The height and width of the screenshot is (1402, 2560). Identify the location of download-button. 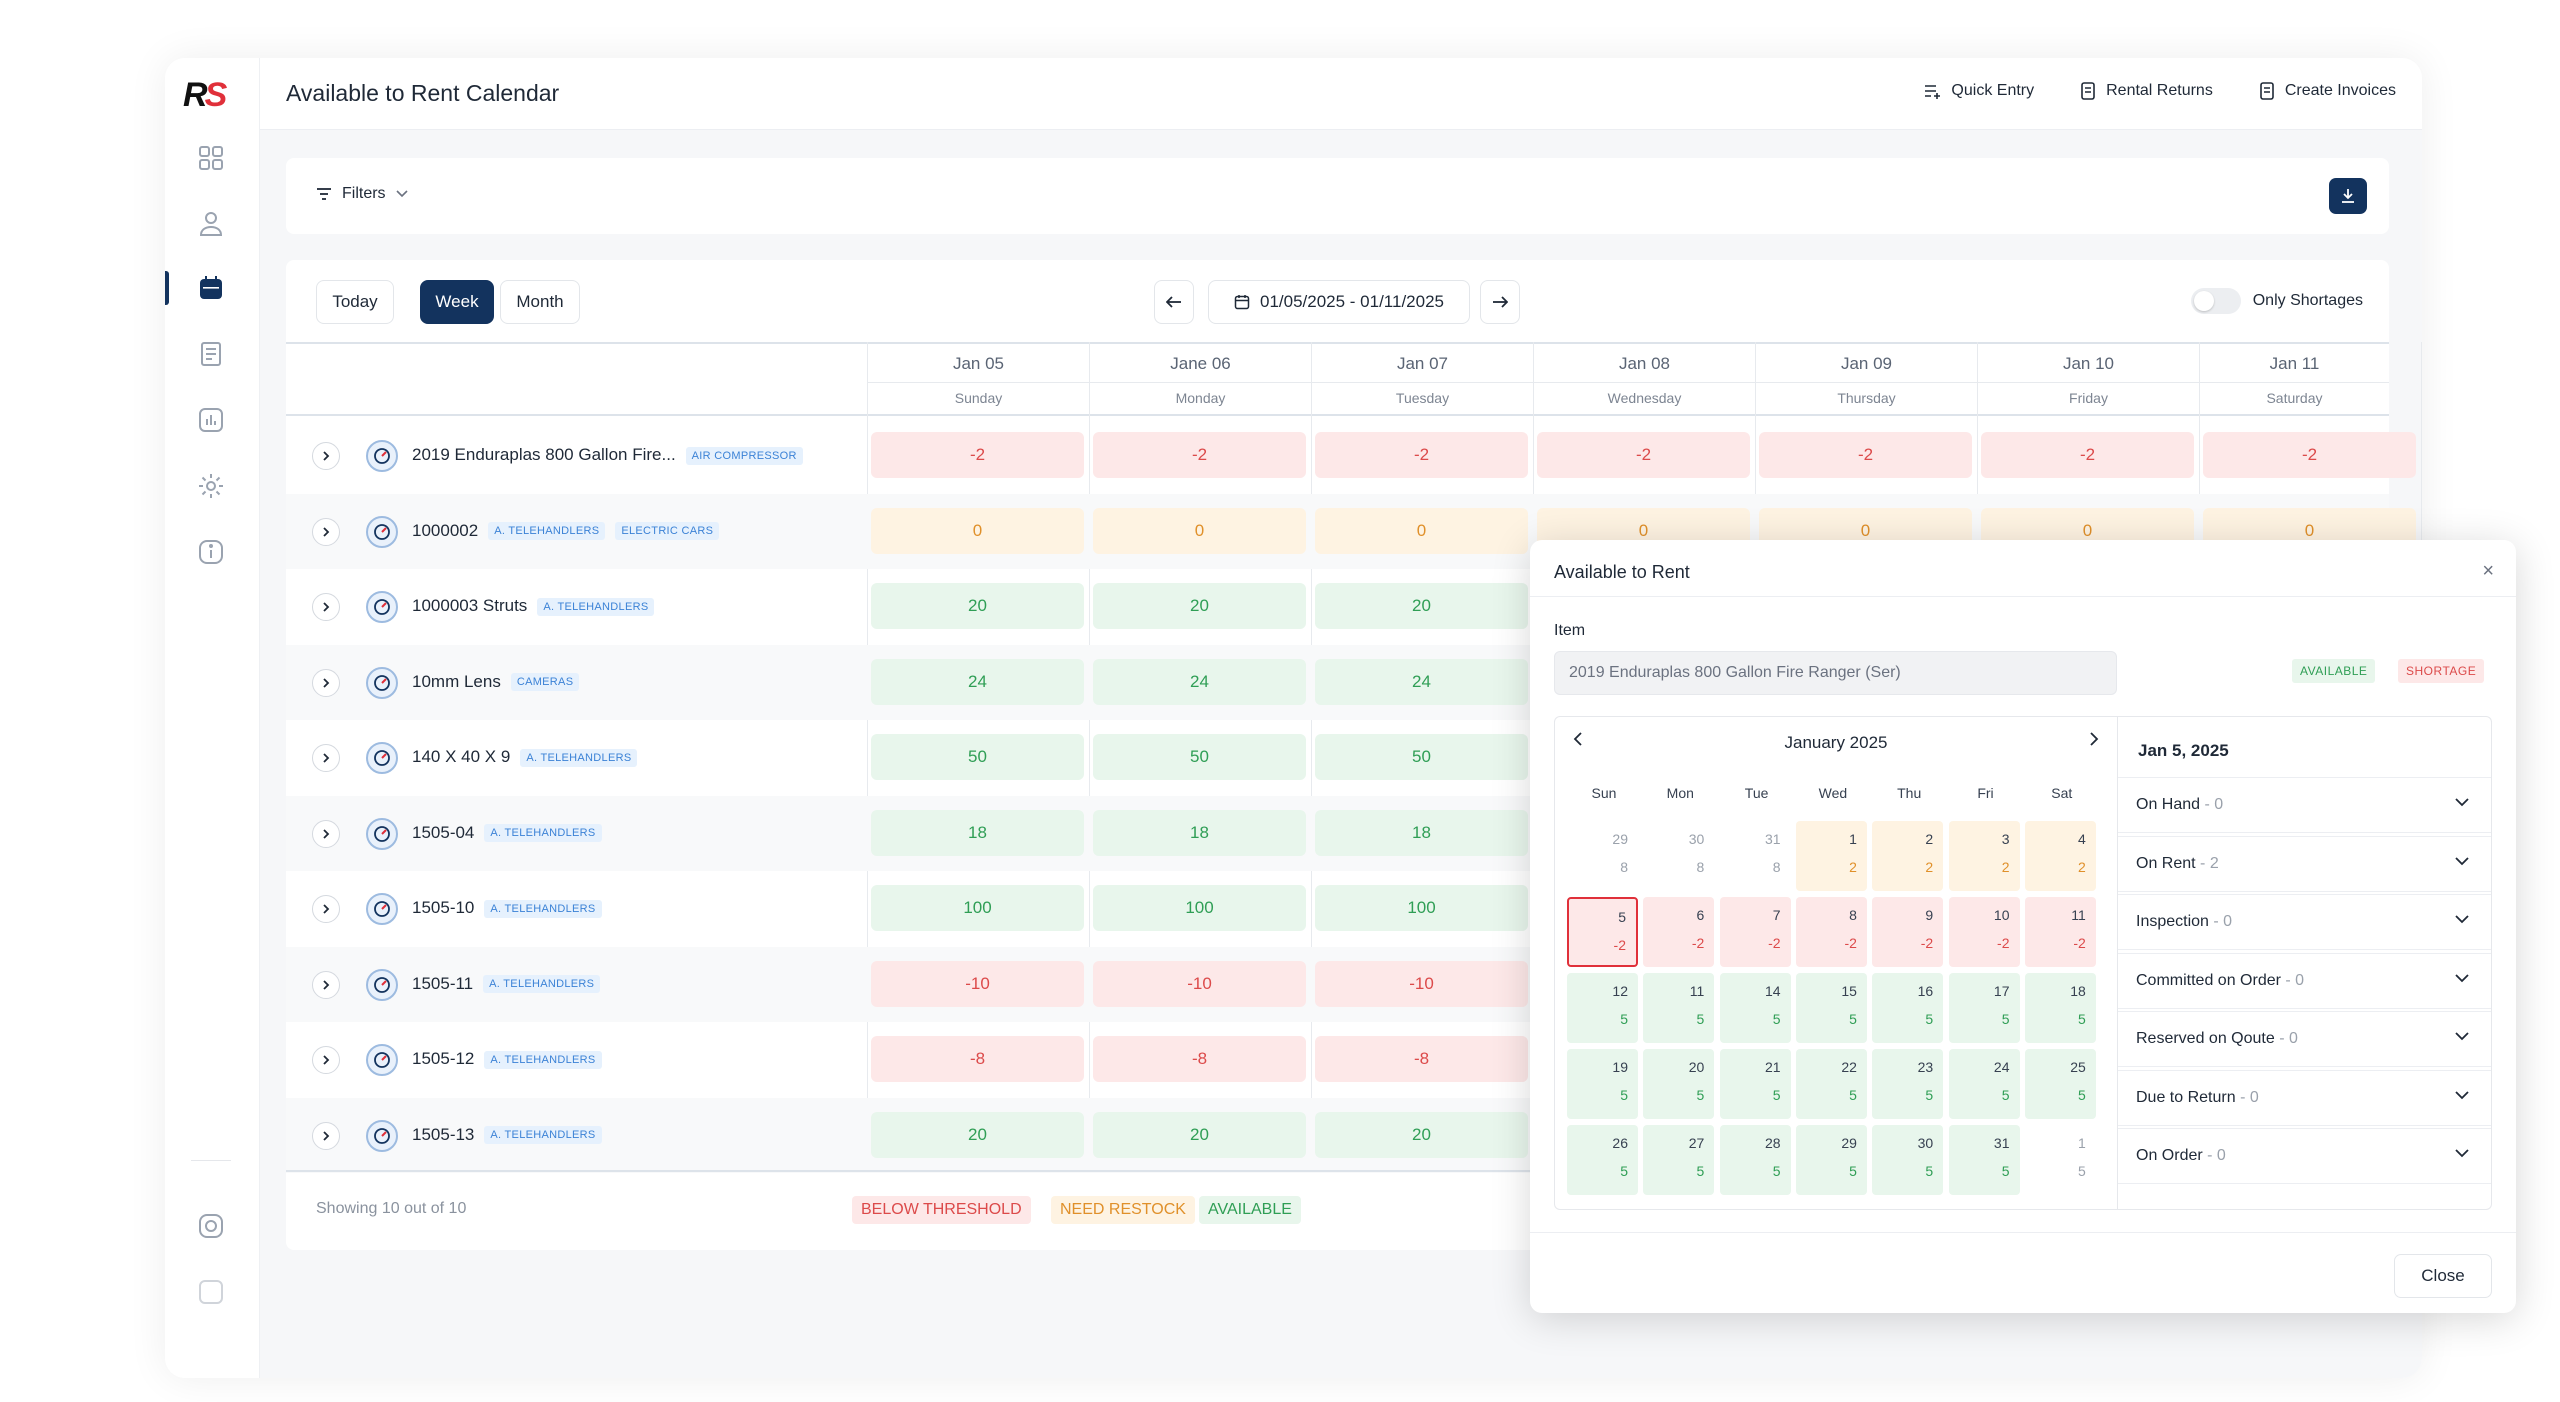
(2348, 196).